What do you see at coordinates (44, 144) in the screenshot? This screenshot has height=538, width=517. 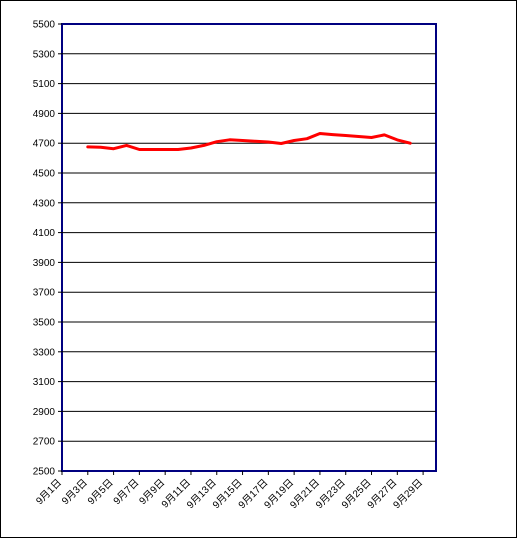 I see `y-tick-label: 4700` at bounding box center [44, 144].